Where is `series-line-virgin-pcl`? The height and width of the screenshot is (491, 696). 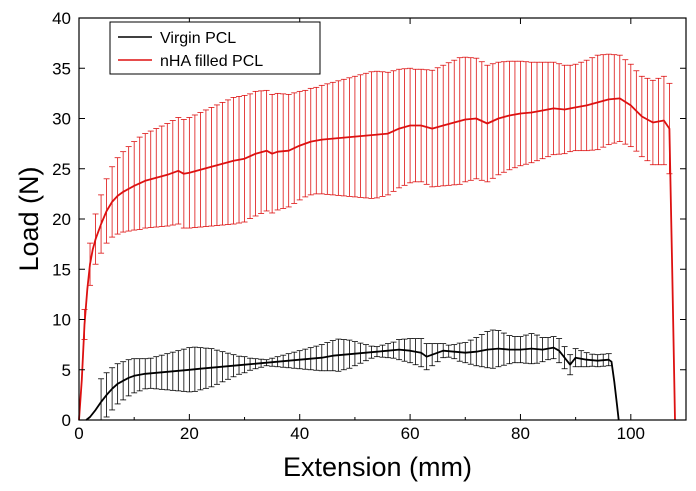
series-line-virgin-pcl is located at coordinates (352, 383).